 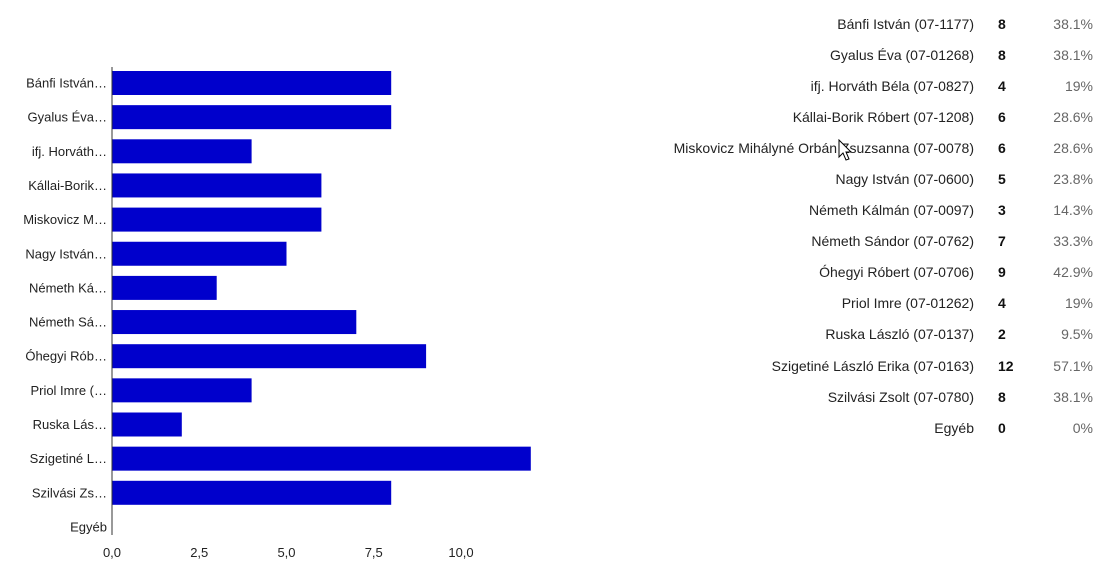 What do you see at coordinates (1073, 272) in the screenshot?
I see `summary-percent: 42.9%` at bounding box center [1073, 272].